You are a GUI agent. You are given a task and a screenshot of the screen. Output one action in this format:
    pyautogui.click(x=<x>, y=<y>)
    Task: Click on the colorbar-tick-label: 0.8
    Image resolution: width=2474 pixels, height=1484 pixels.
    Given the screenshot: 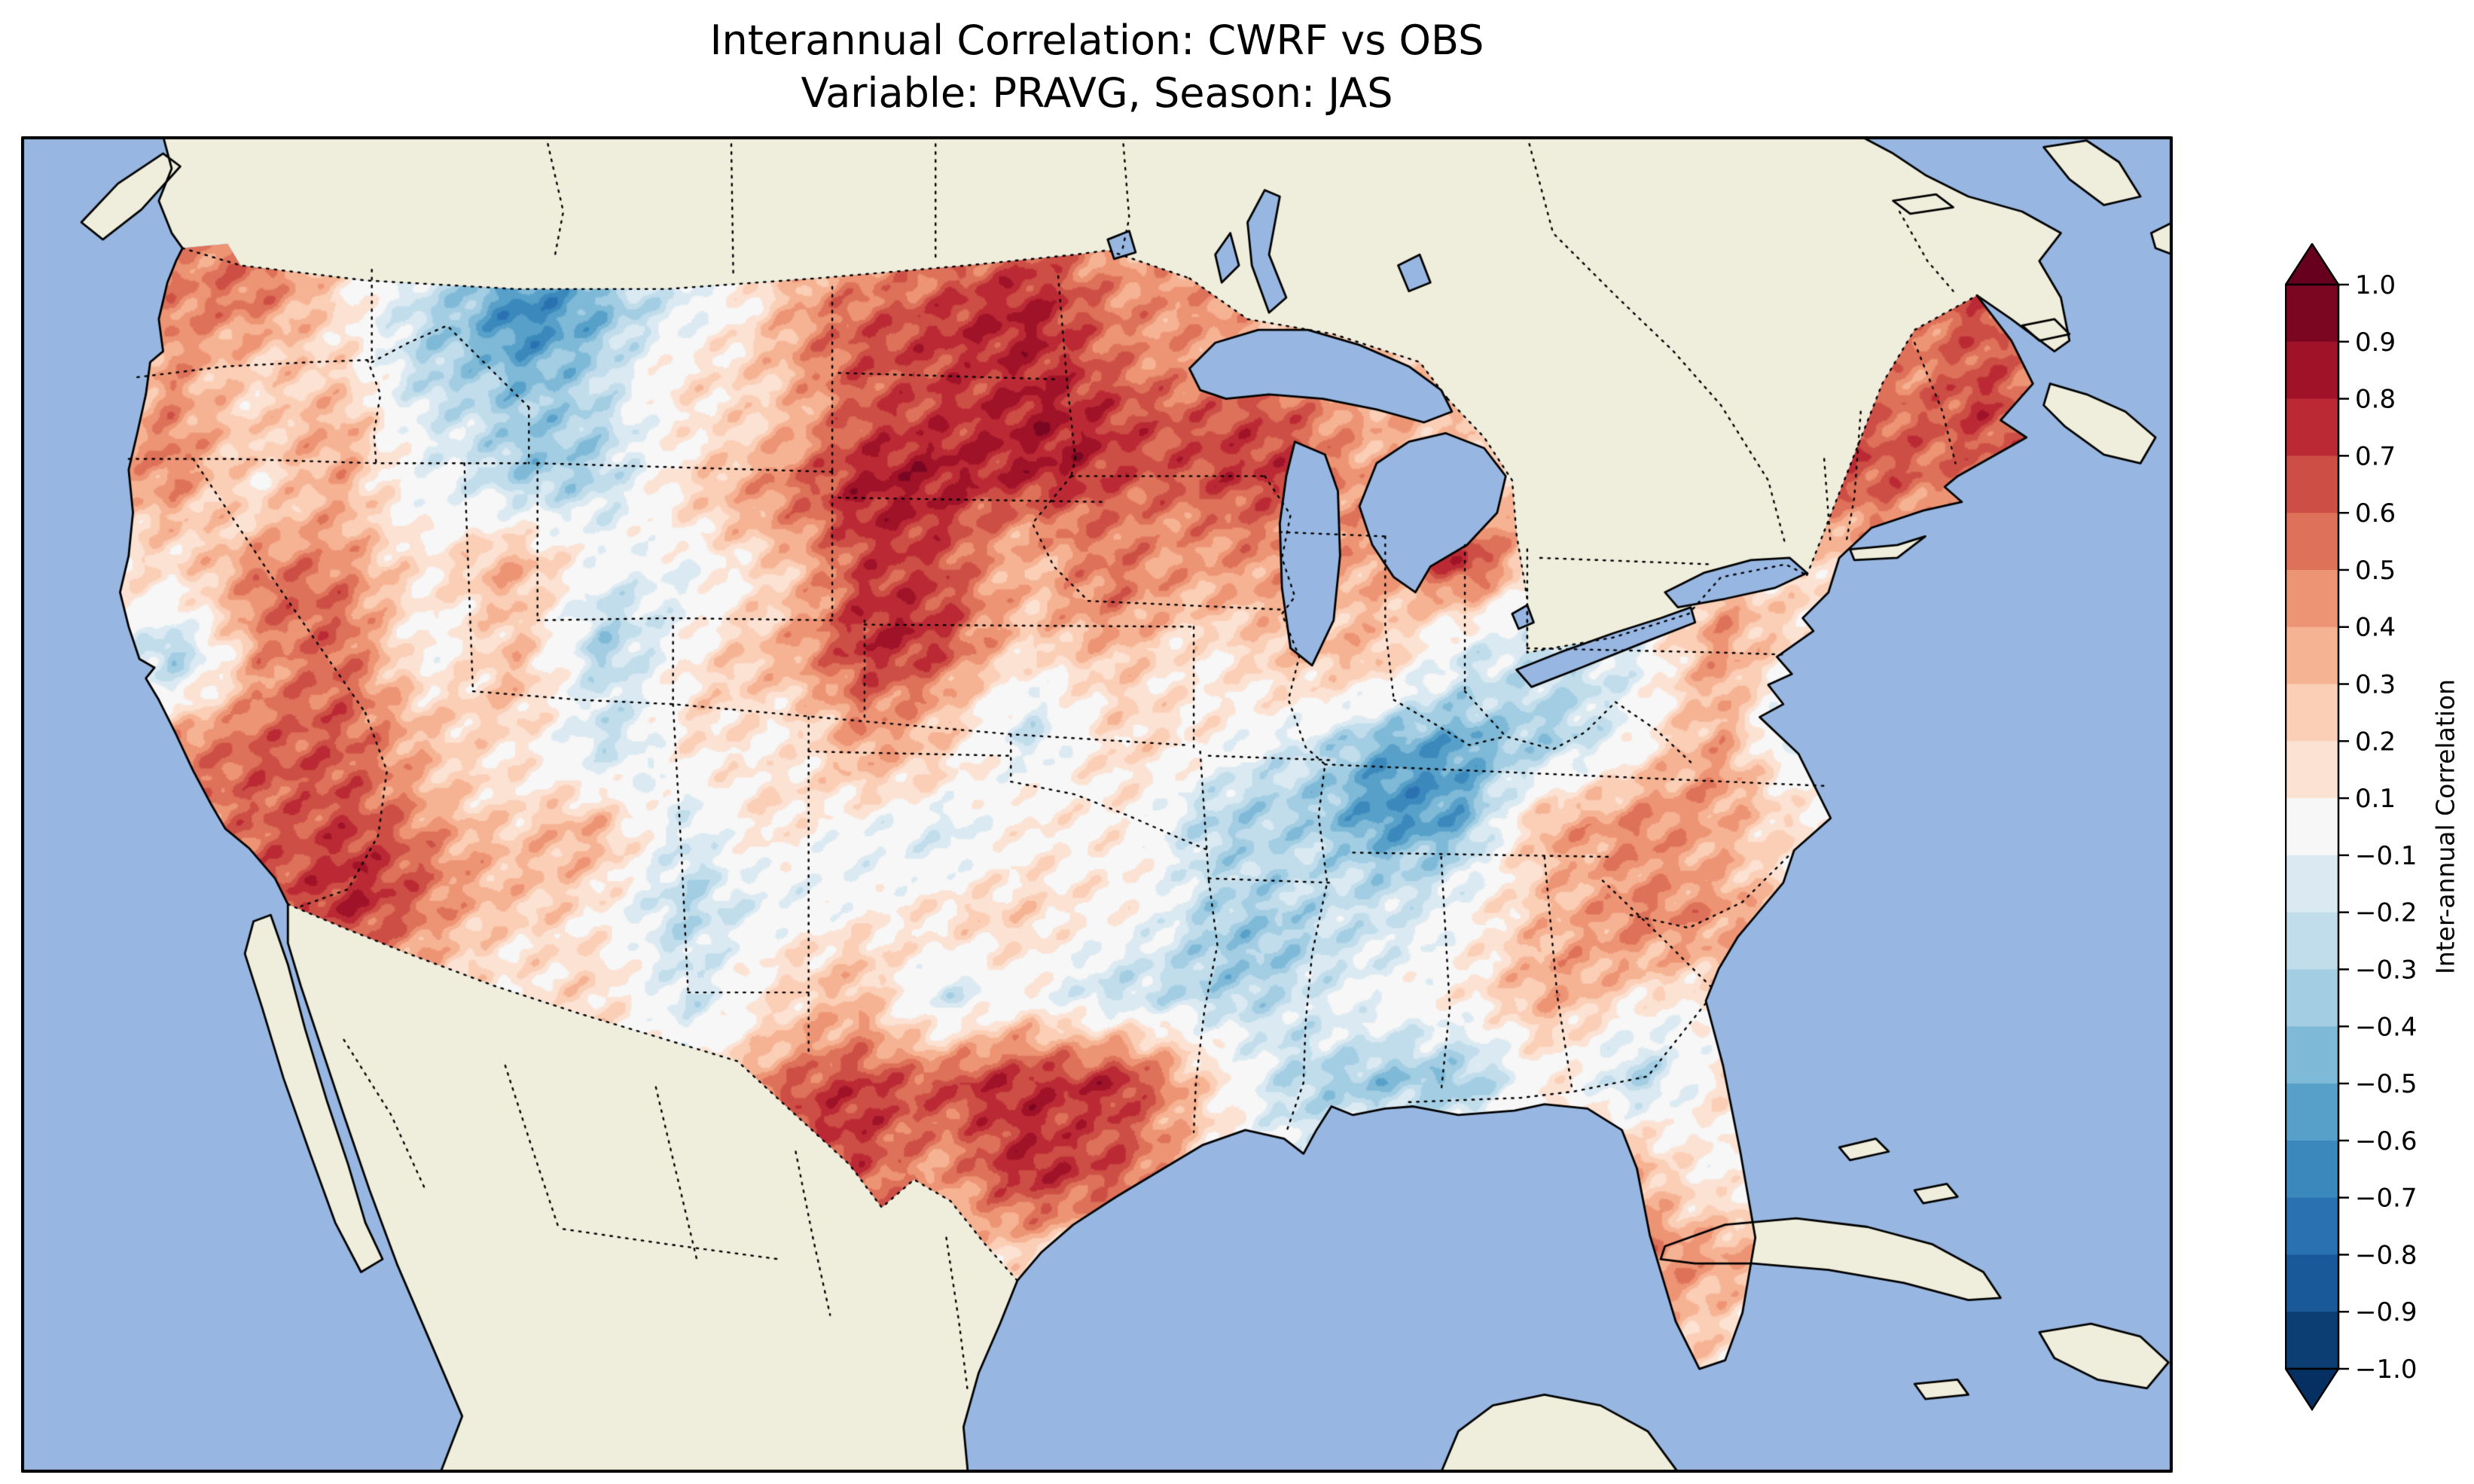 What is the action you would take?
    pyautogui.click(x=2375, y=400)
    